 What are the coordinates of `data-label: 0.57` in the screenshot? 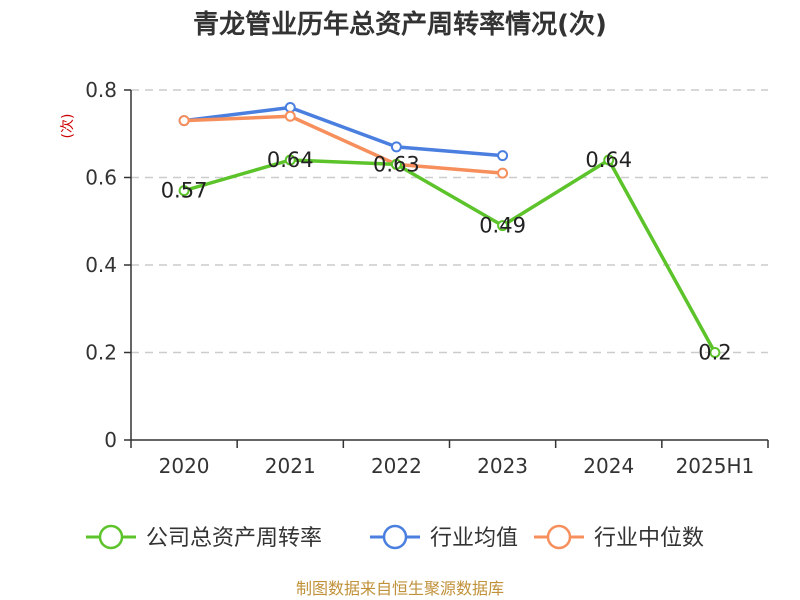 It's located at (184, 191).